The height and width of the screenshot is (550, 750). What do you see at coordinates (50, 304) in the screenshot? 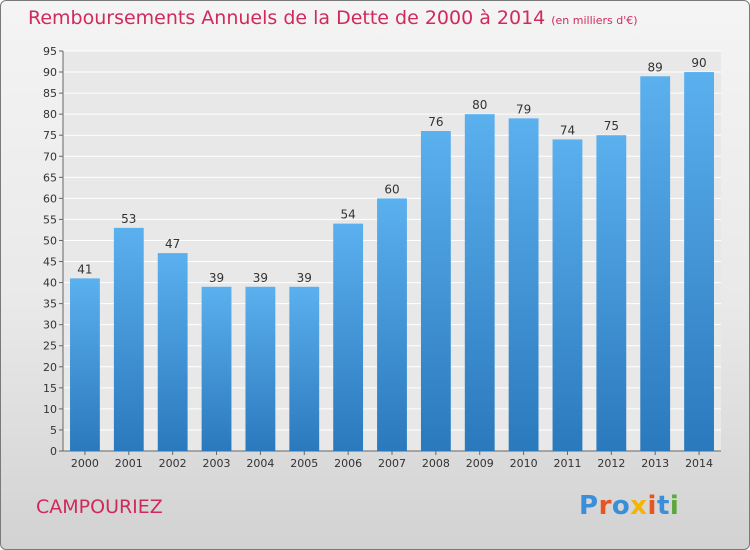
I see `y-tick-label: 35` at bounding box center [50, 304].